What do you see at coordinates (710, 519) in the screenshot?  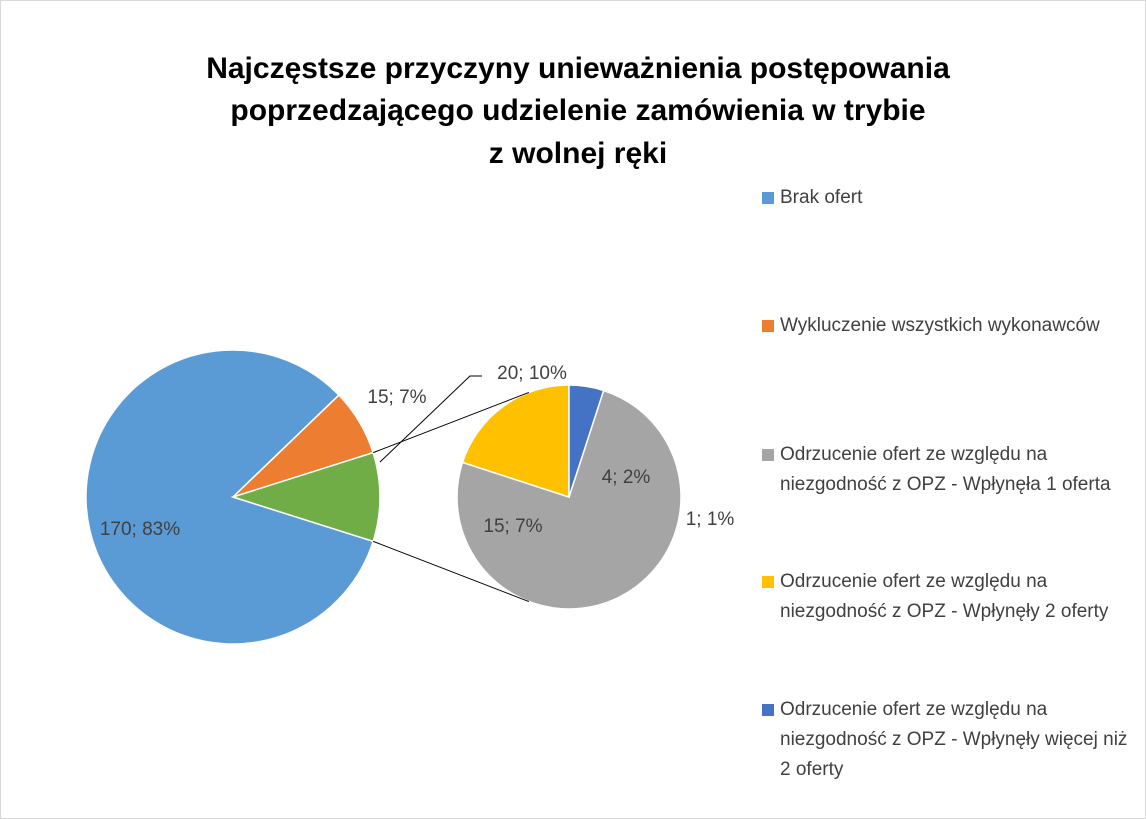 I see `data-label: 1; 1%` at bounding box center [710, 519].